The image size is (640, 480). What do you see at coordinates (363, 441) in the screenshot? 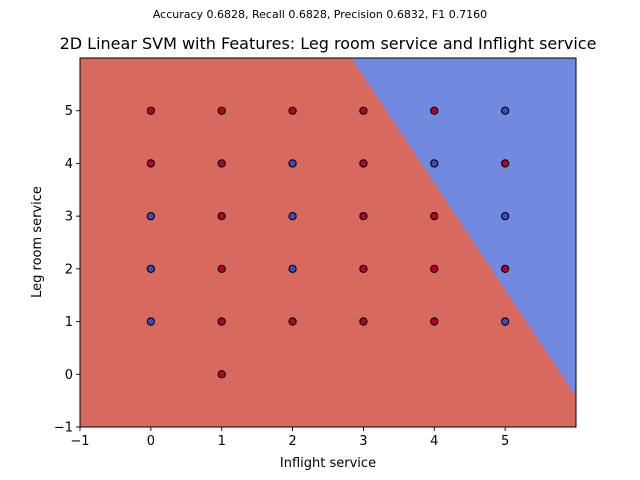
I see `x-tick-label-3: 3` at bounding box center [363, 441].